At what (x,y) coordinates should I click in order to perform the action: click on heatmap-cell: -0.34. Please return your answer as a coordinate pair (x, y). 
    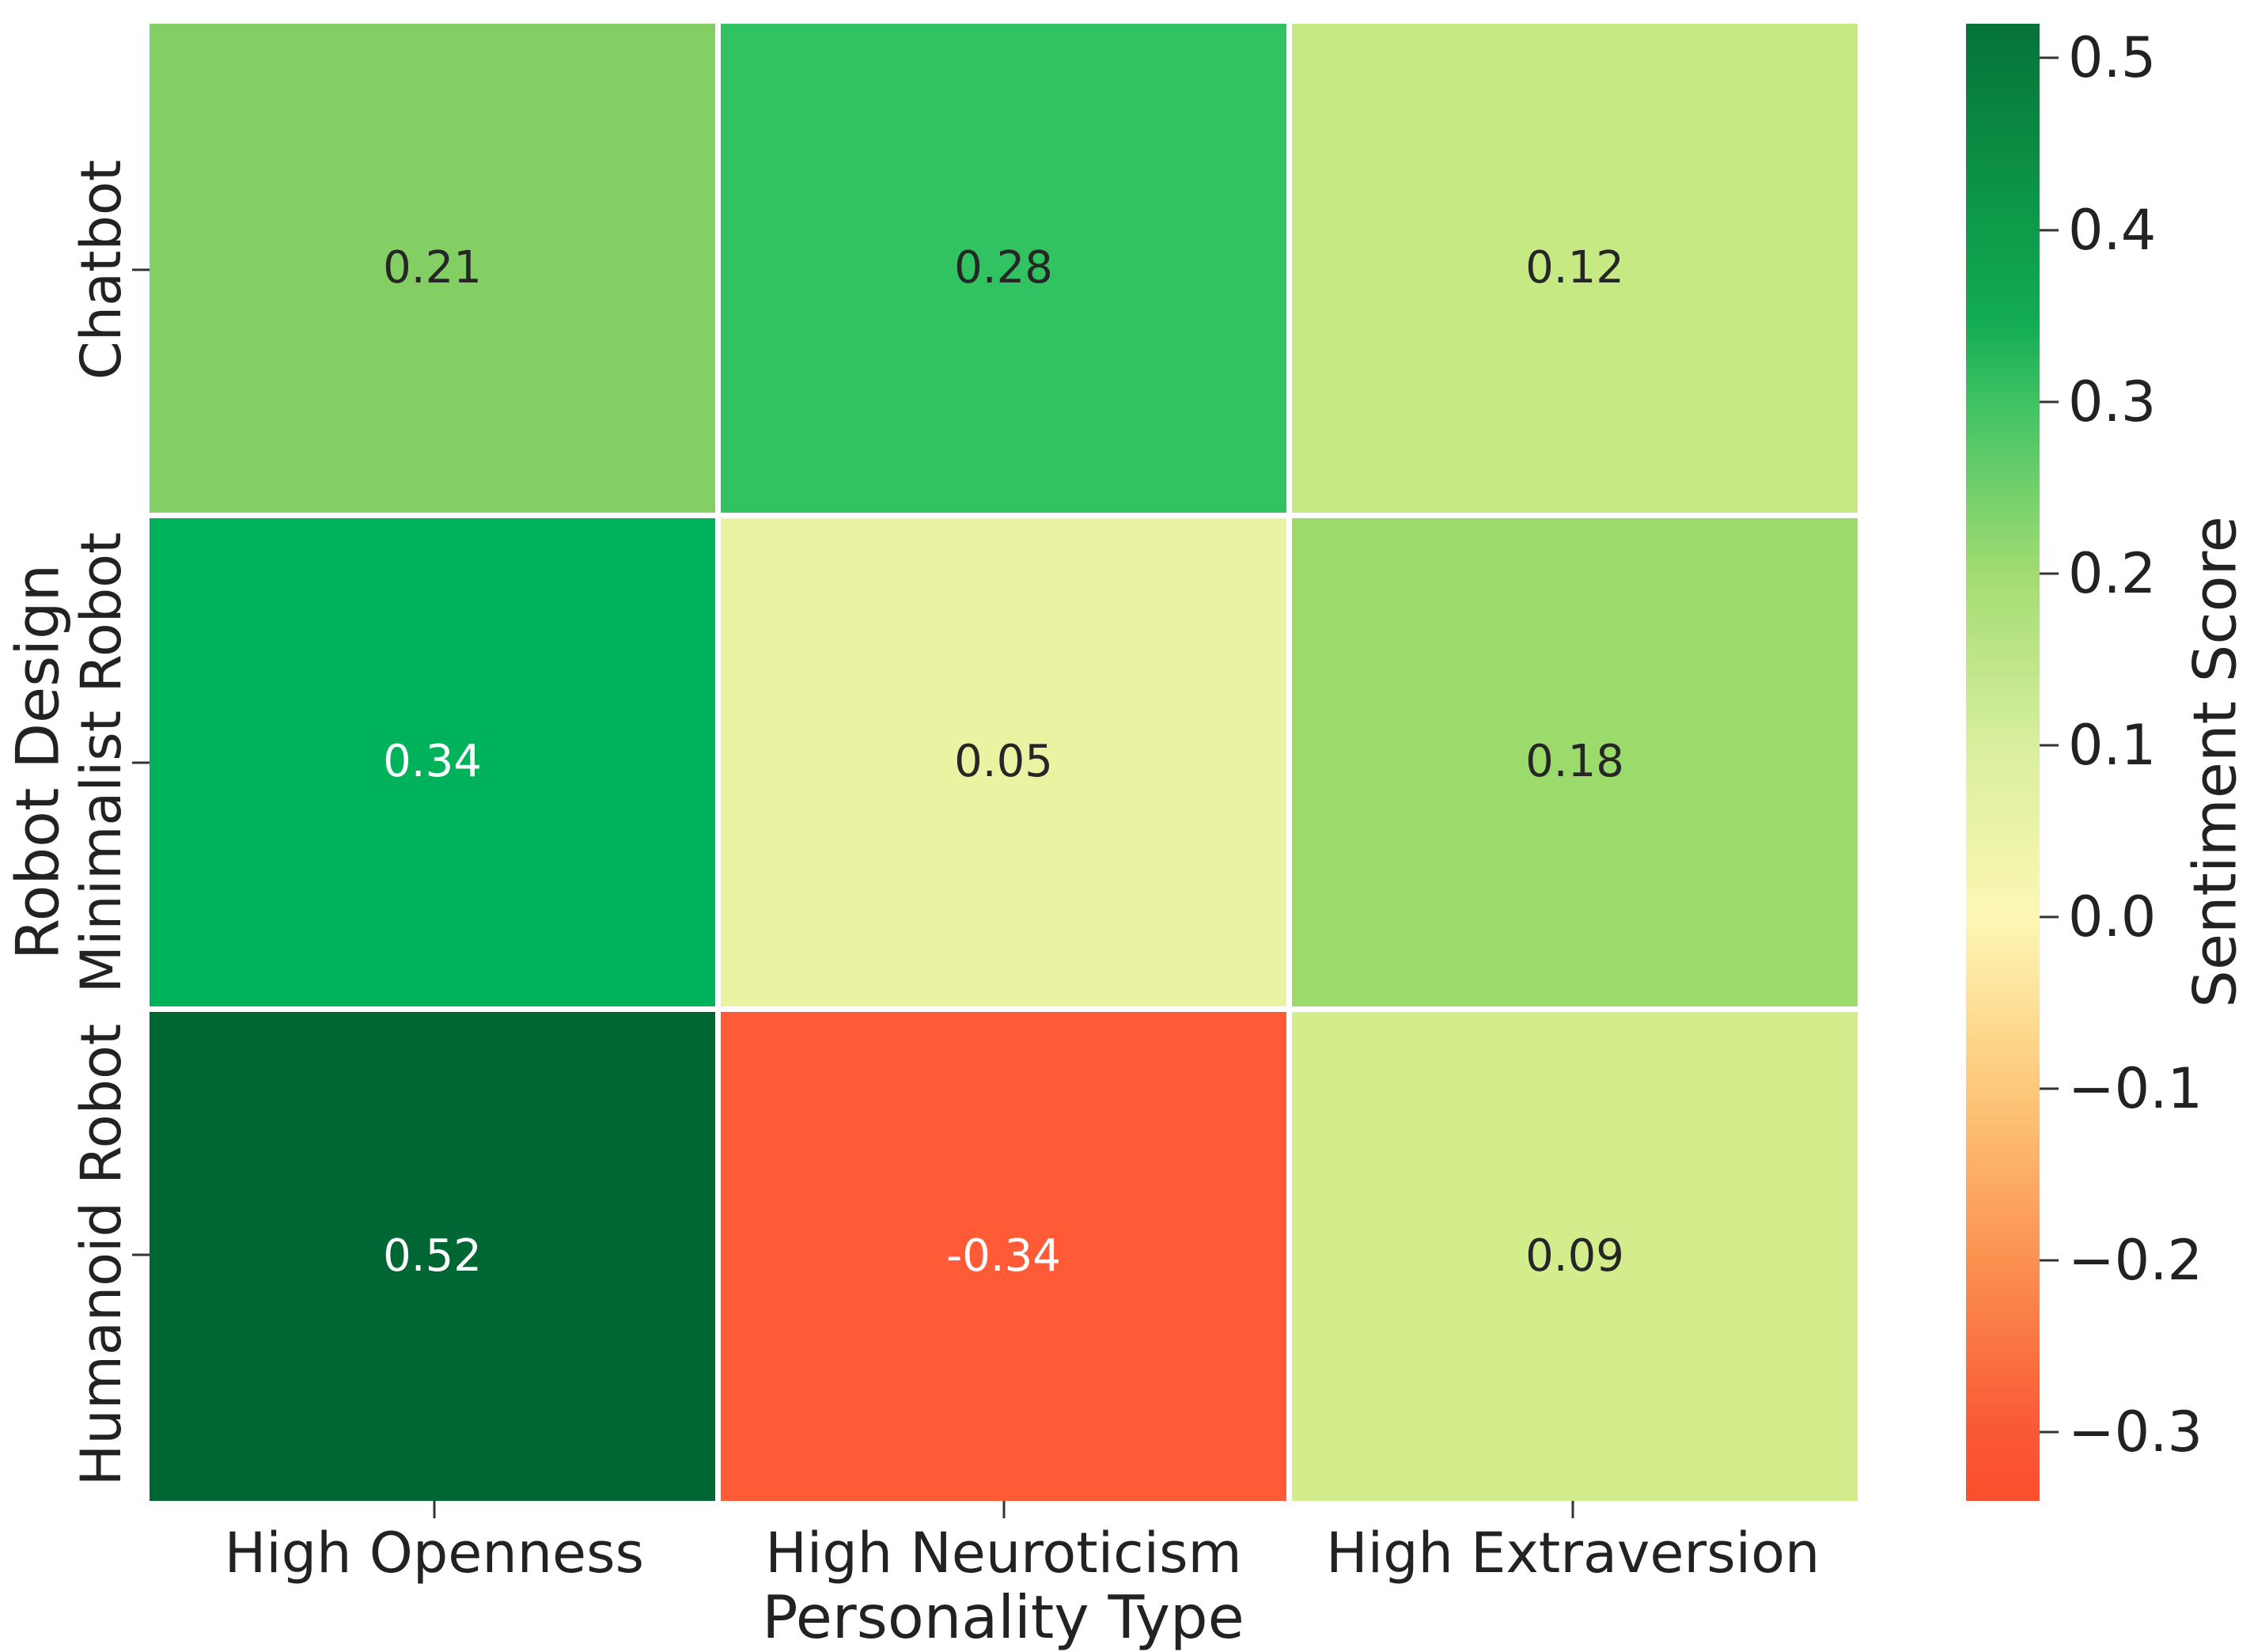
    Looking at the image, I should click on (1003, 1257).